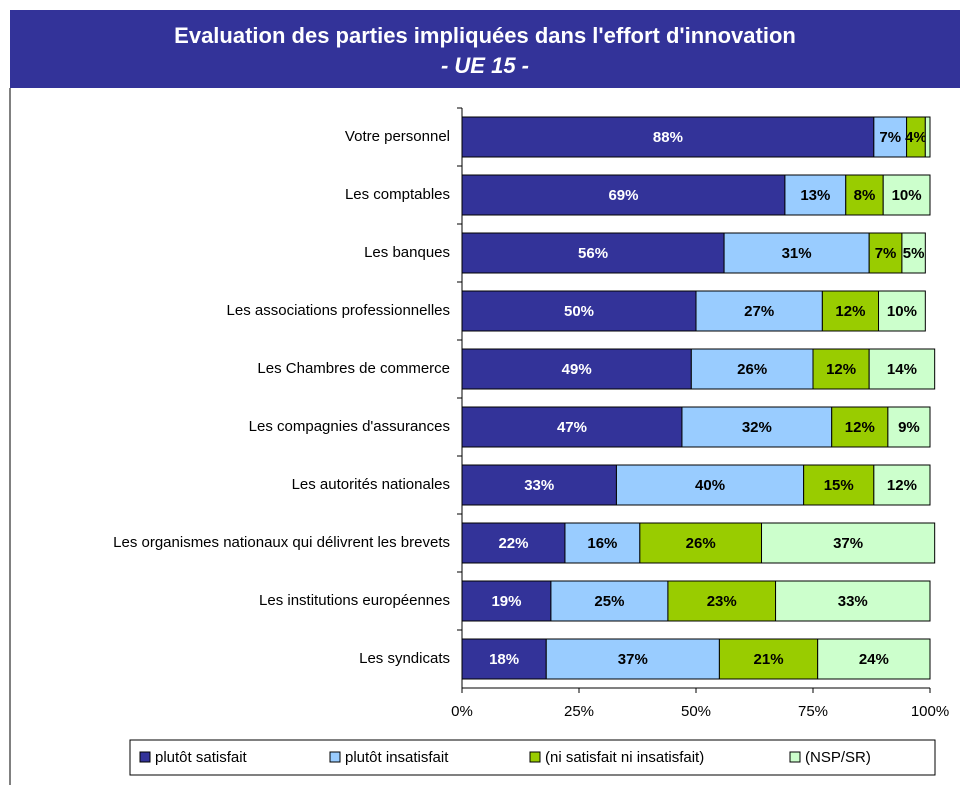 This screenshot has width=969, height=785. I want to click on y-tick-label: Les compagnies d'assurances, so click(349, 426).